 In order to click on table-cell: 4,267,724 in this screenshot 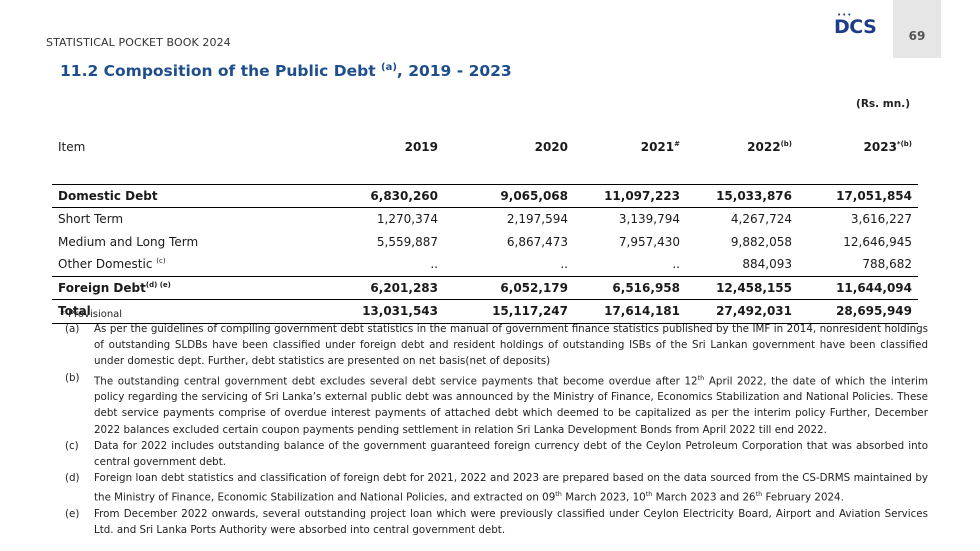, I will do `click(761, 219)`.